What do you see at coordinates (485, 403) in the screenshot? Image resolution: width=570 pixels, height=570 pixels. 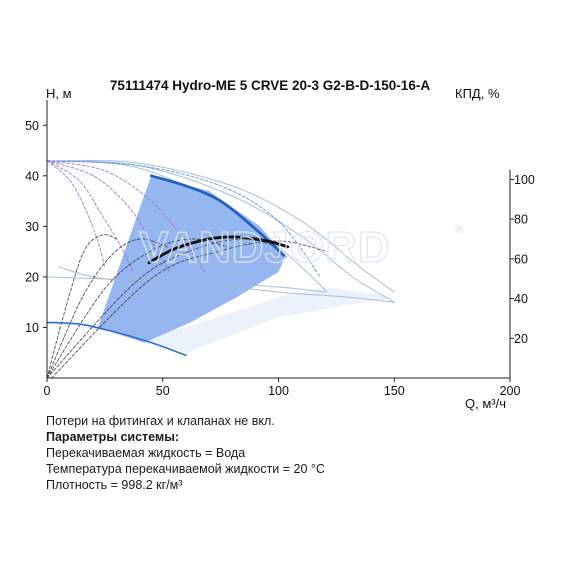 I see `x-axis-title: Q, м³/ч` at bounding box center [485, 403].